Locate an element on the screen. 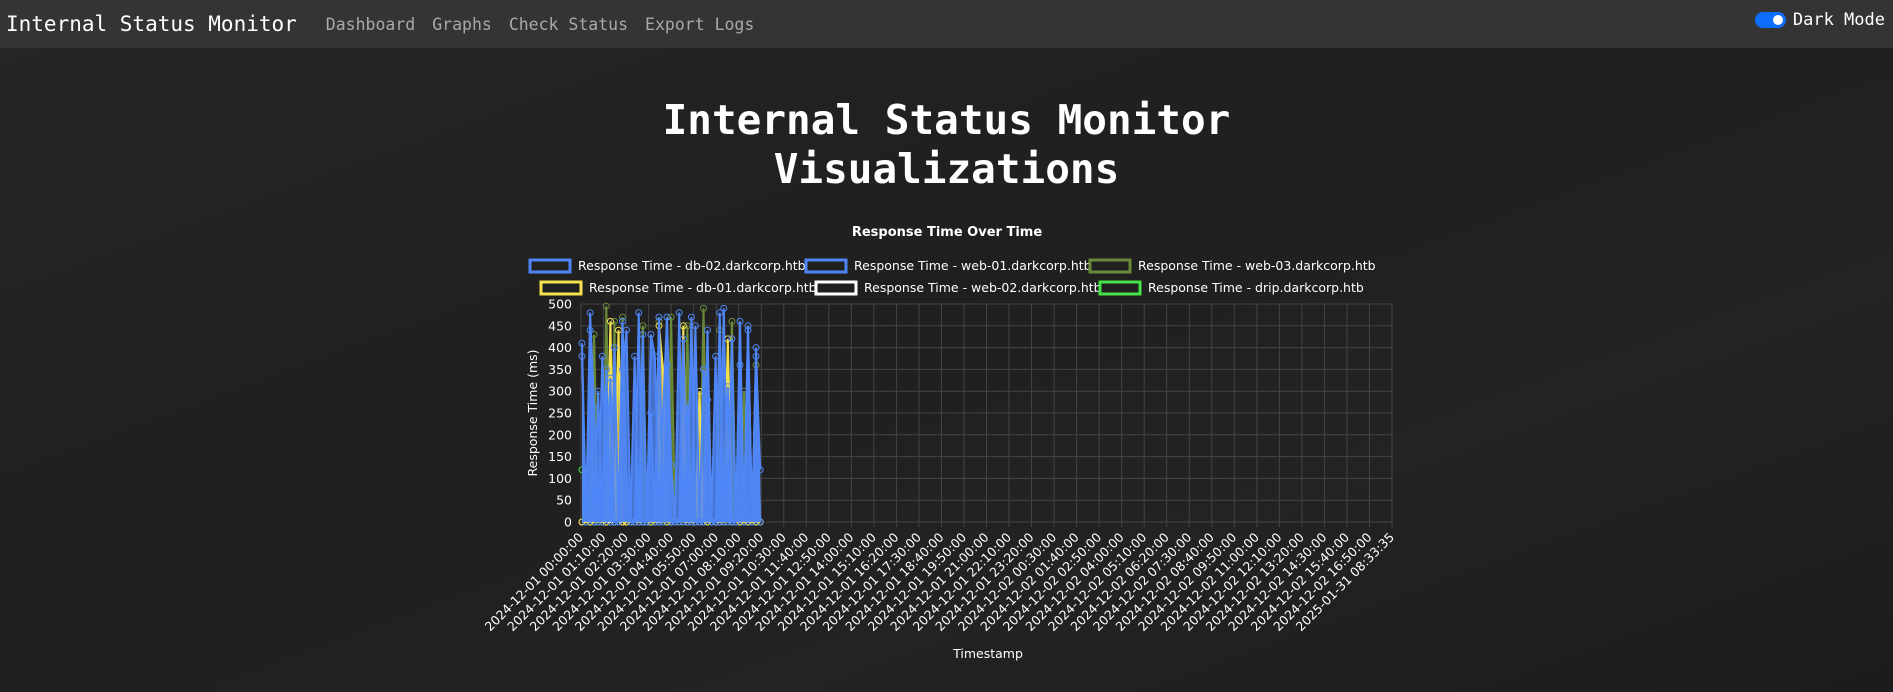 This screenshot has height=692, width=1893. nav-check-status-link: Check Status is located at coordinates (568, 24).